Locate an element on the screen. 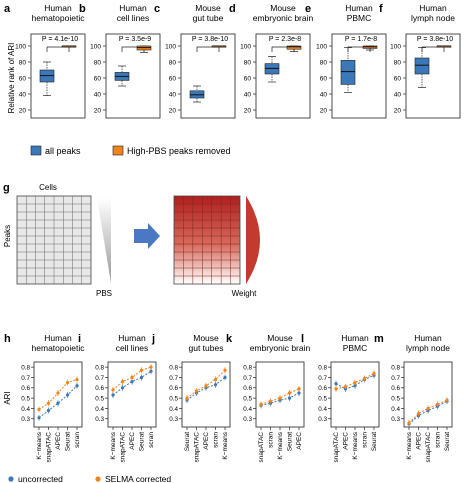 Image resolution: width=474 pixels, height=483 pixels. legend-label-all-peaks: all peaks is located at coordinates (63, 151).